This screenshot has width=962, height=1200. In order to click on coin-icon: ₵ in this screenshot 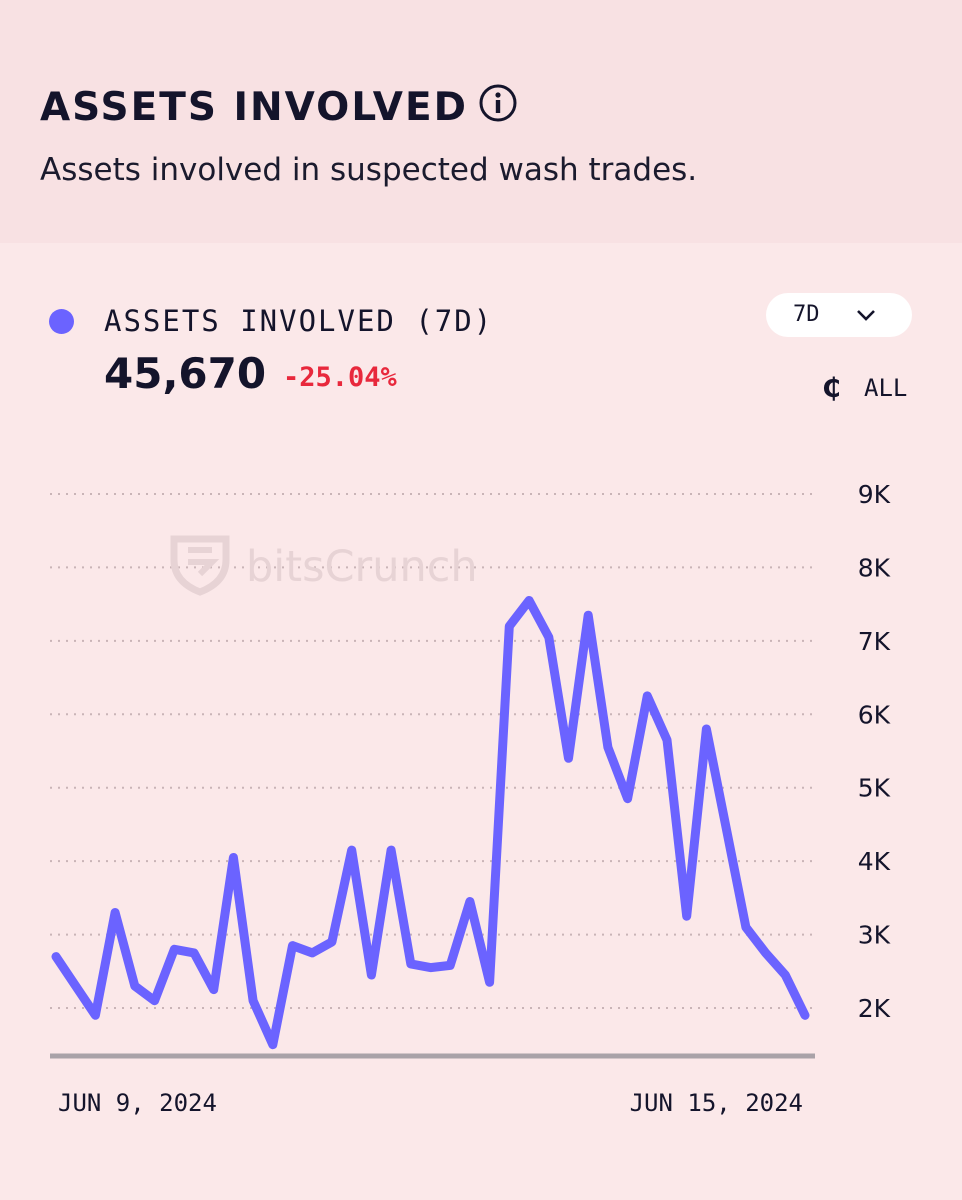, I will do `click(831, 388)`.